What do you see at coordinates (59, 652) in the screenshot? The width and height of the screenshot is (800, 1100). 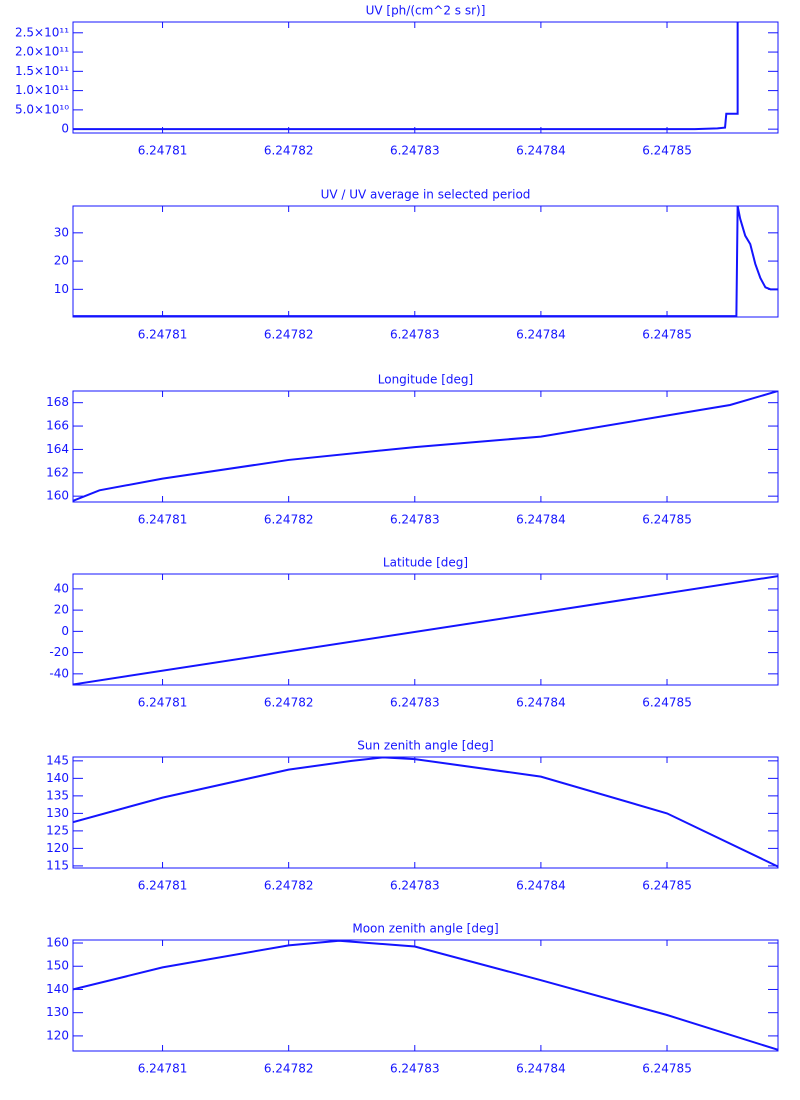 I see `y-tick-label: -20` at bounding box center [59, 652].